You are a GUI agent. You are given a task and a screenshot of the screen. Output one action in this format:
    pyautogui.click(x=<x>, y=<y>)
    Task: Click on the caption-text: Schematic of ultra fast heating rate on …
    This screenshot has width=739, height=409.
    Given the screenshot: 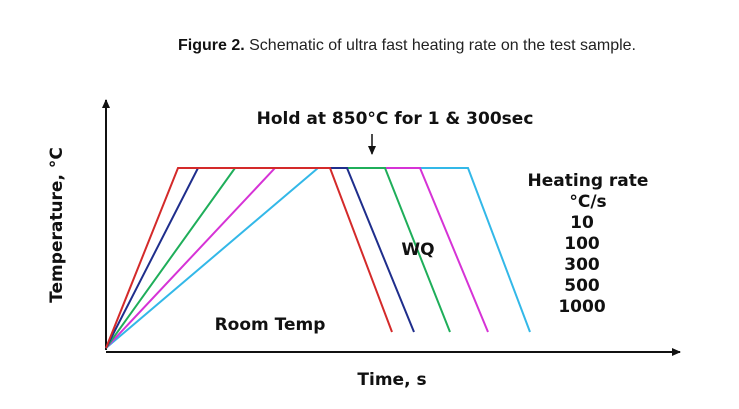 What is the action you would take?
    pyautogui.click(x=442, y=45)
    